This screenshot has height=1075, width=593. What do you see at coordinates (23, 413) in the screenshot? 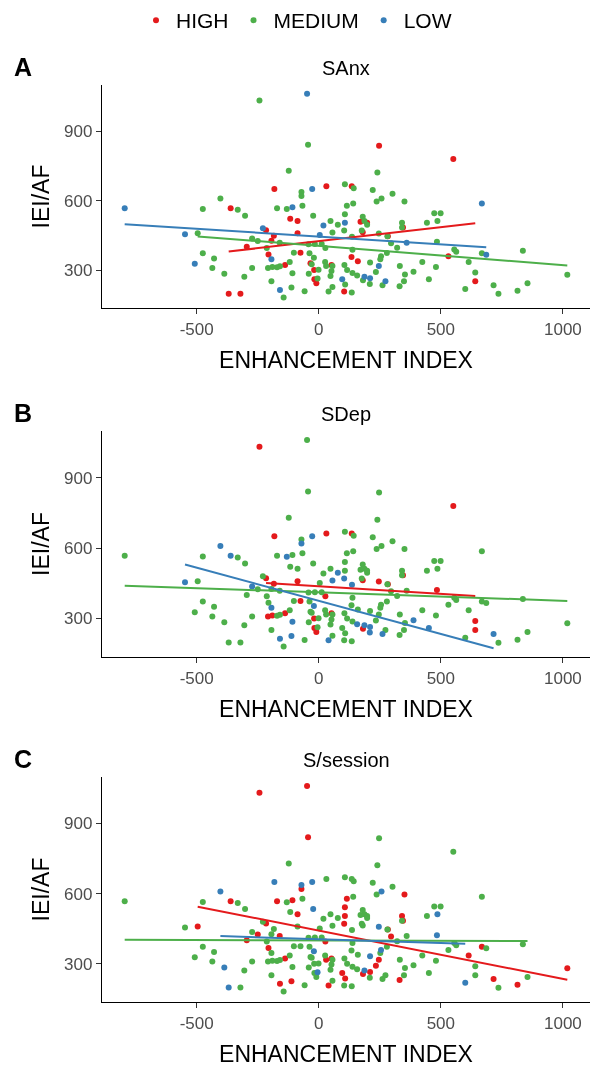
I see `text: B` at bounding box center [23, 413].